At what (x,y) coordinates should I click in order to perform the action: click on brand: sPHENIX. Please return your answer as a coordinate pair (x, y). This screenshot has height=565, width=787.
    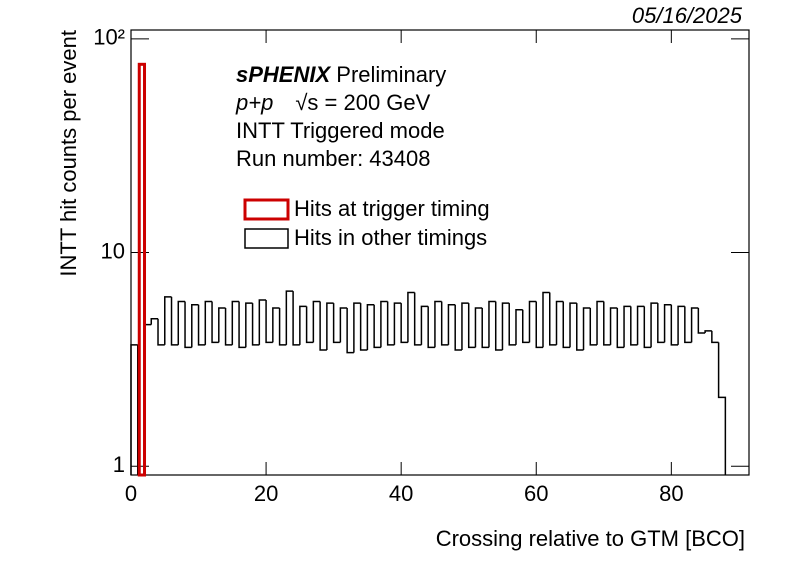
    Looking at the image, I should click on (283, 74).